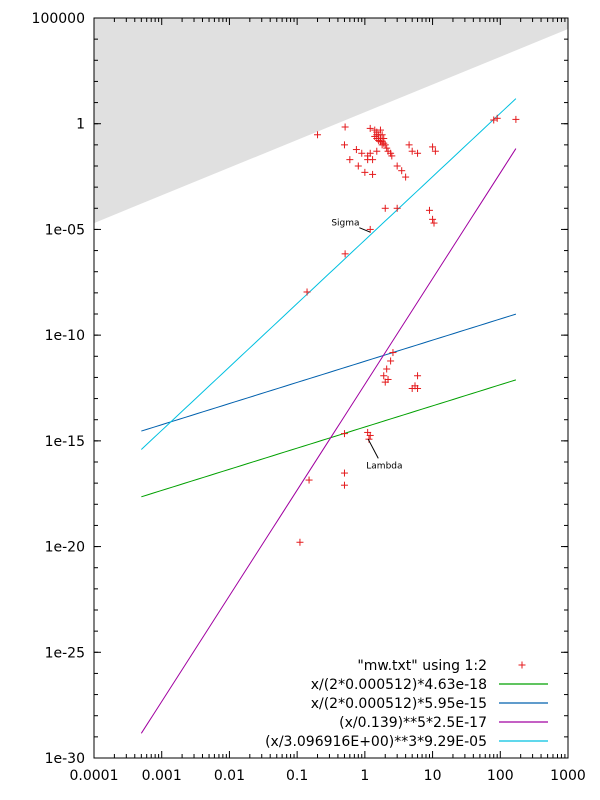 This screenshot has width=600, height=800. I want to click on x-tick-label: 100, so click(500, 776).